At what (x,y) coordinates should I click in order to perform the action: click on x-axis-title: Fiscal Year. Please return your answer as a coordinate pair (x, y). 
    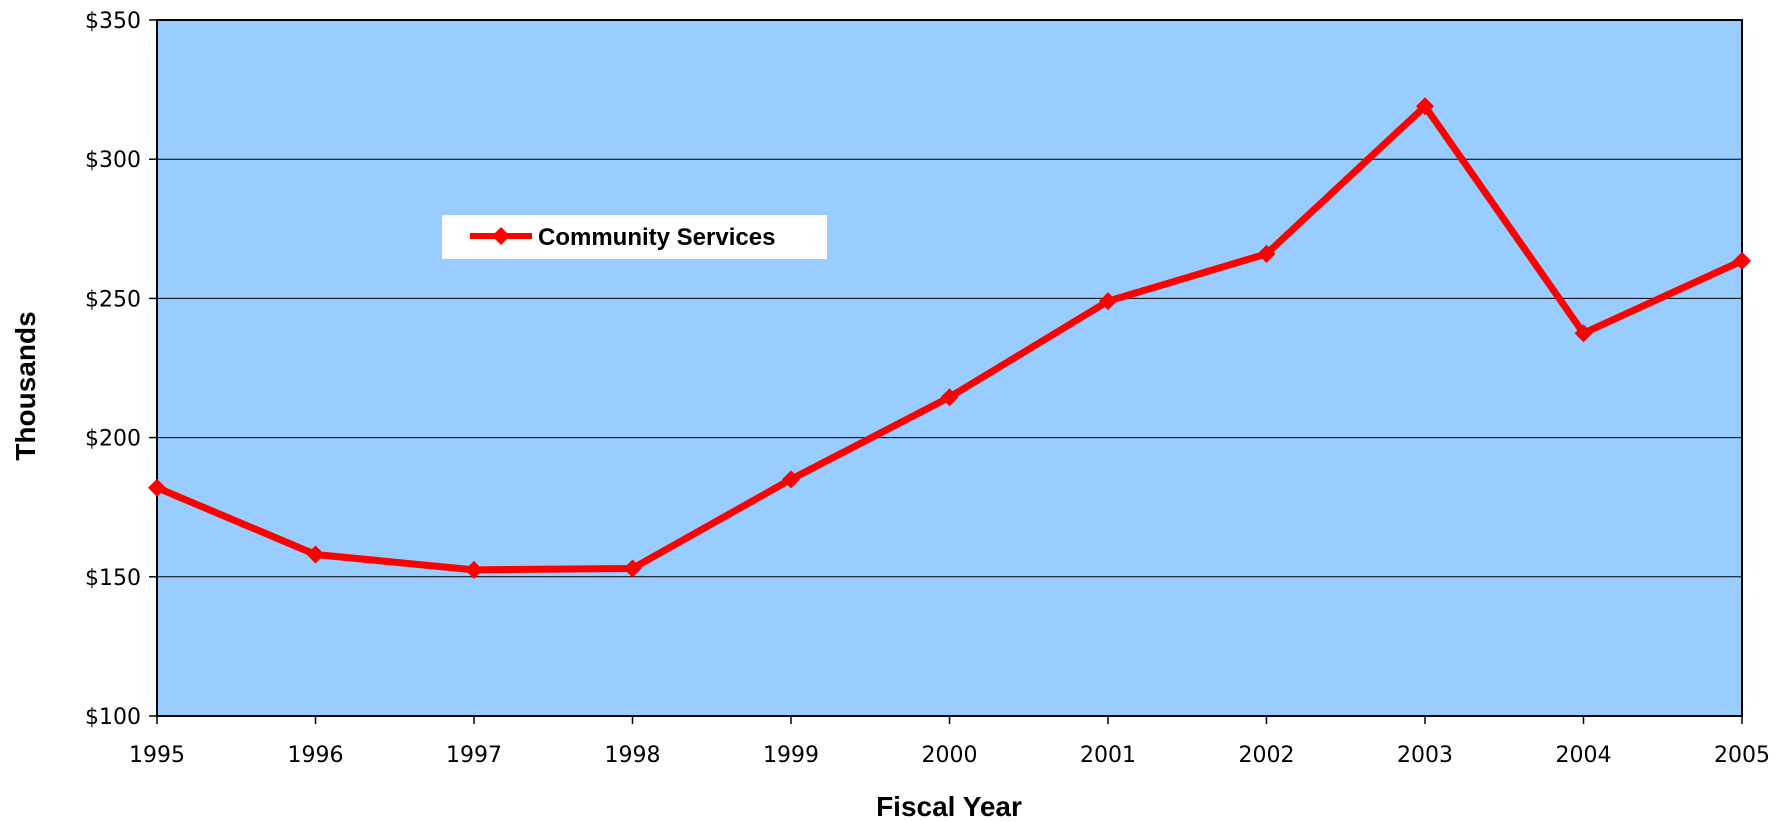
    Looking at the image, I should click on (949, 806).